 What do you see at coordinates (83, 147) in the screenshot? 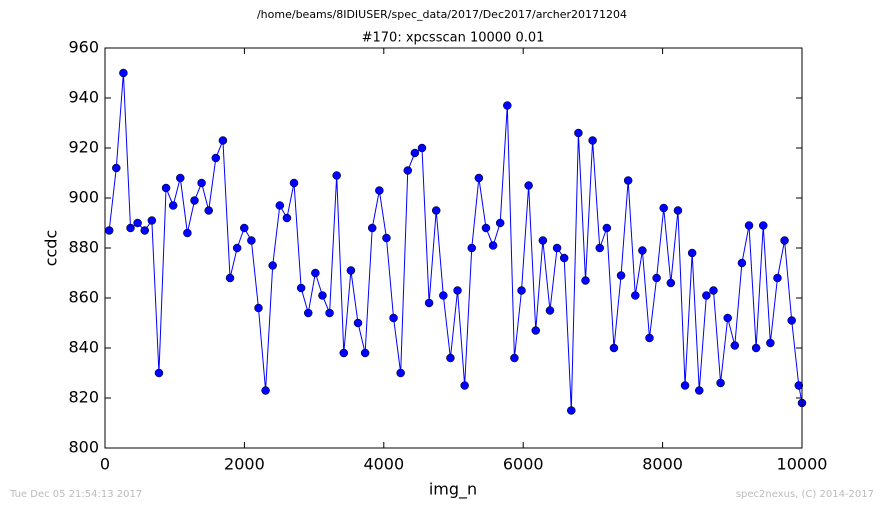
I see `y-tick-label: 920` at bounding box center [83, 147].